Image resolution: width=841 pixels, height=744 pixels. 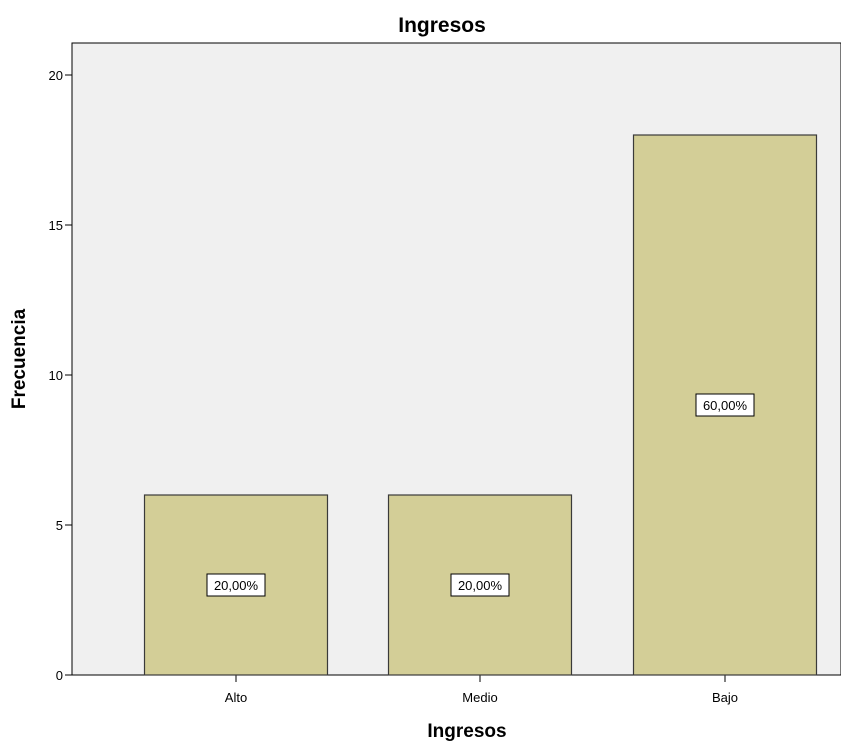 What do you see at coordinates (61, 363) in the screenshot?
I see `y-axis: 0 5 10 15 20` at bounding box center [61, 363].